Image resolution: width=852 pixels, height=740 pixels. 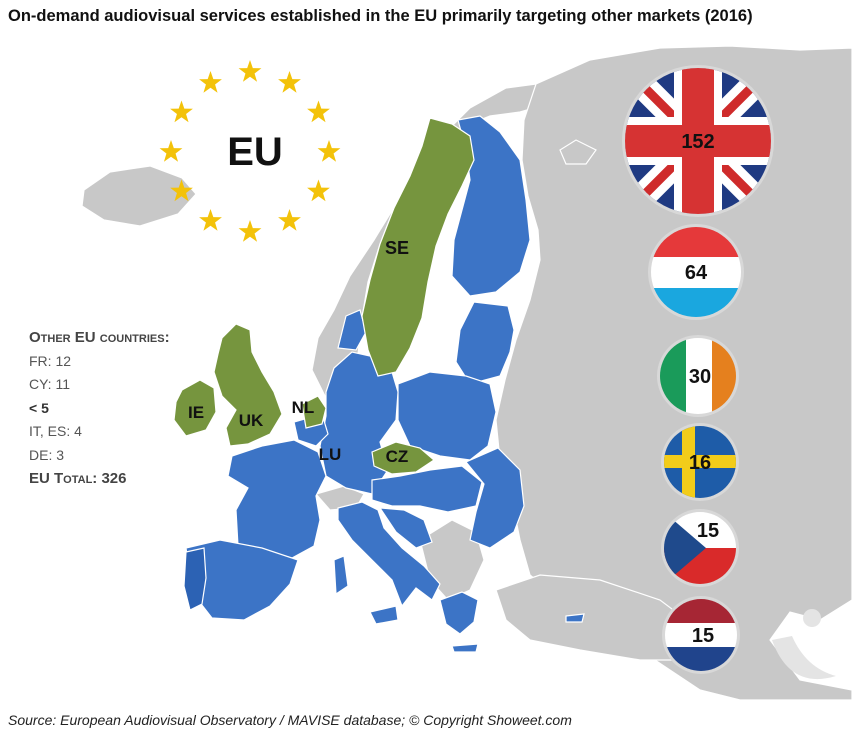 I want to click on map-label-se: SE, so click(x=397, y=248).